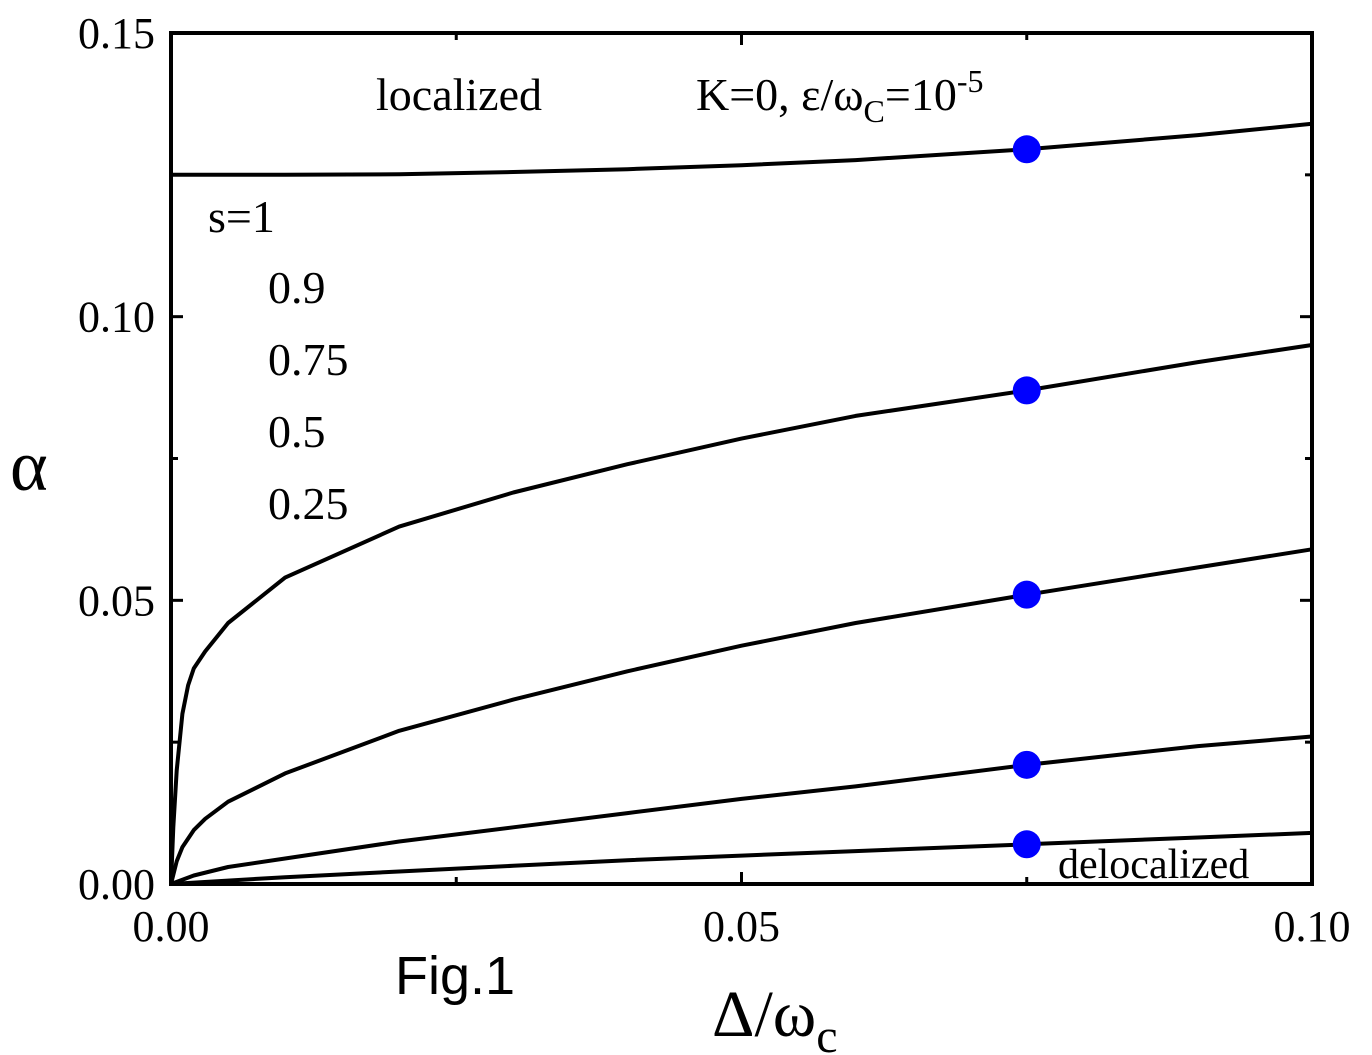 Image resolution: width=1372 pixels, height=1055 pixels. Describe the element at coordinates (297, 287) in the screenshot. I see `s-label-2: 0.9` at that location.